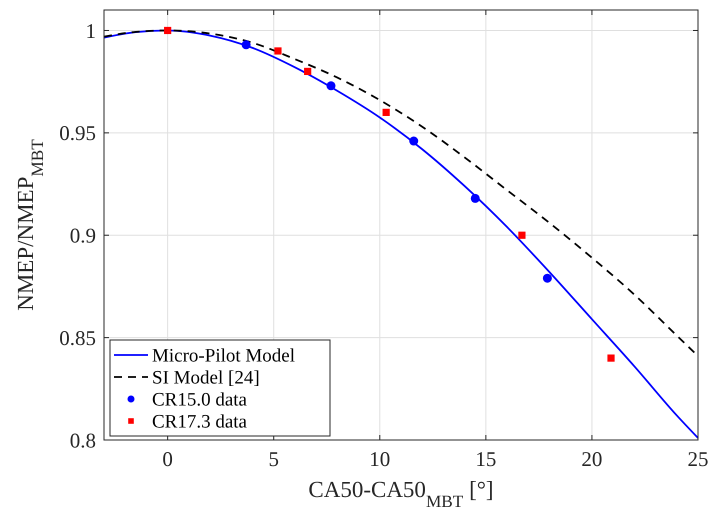 The width and height of the screenshot is (710, 511). What do you see at coordinates (698, 459) in the screenshot?
I see `x-tick-label: 25` at bounding box center [698, 459].